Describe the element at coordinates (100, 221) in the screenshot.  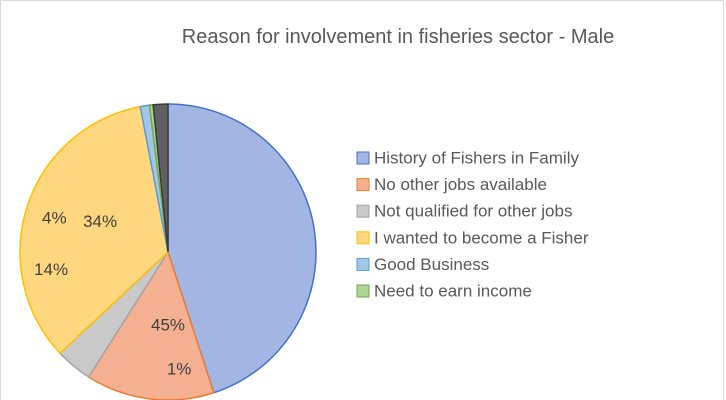
I see `data-label: 34%` at that location.